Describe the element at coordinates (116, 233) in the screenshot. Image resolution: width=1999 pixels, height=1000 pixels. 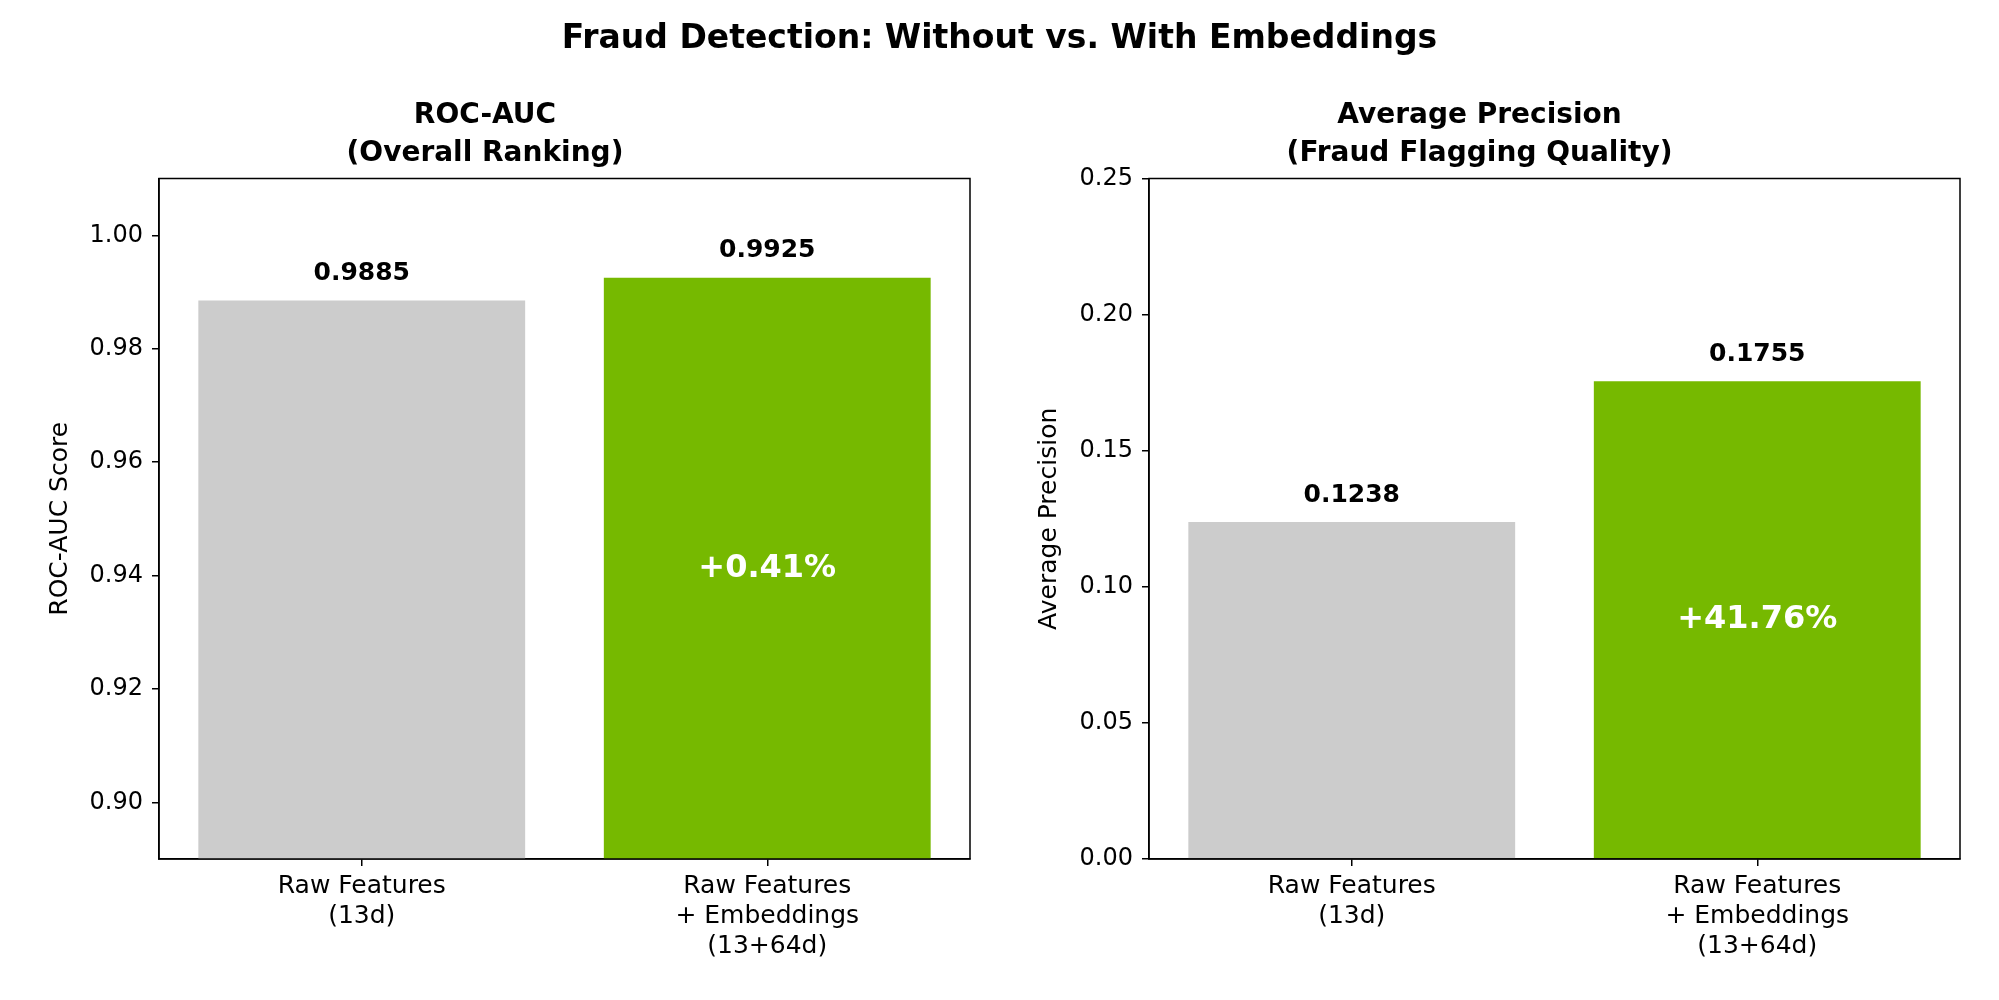
I see `y-tick-label: 1.00` at that location.